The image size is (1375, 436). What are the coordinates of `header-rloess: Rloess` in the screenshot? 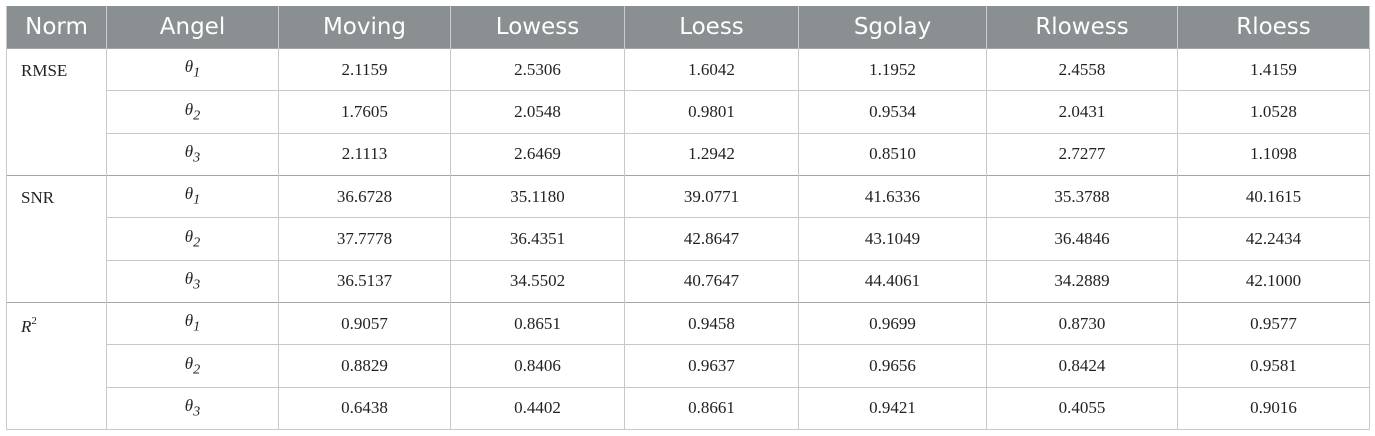 It's located at (1273, 27).